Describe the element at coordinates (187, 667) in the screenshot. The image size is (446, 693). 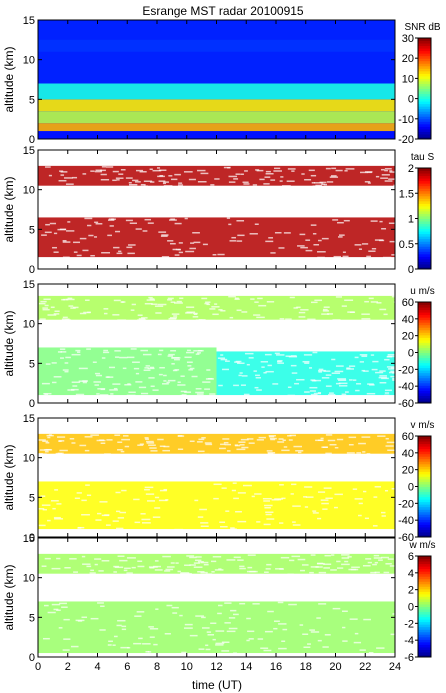
I see `x-tick-label: 10` at that location.